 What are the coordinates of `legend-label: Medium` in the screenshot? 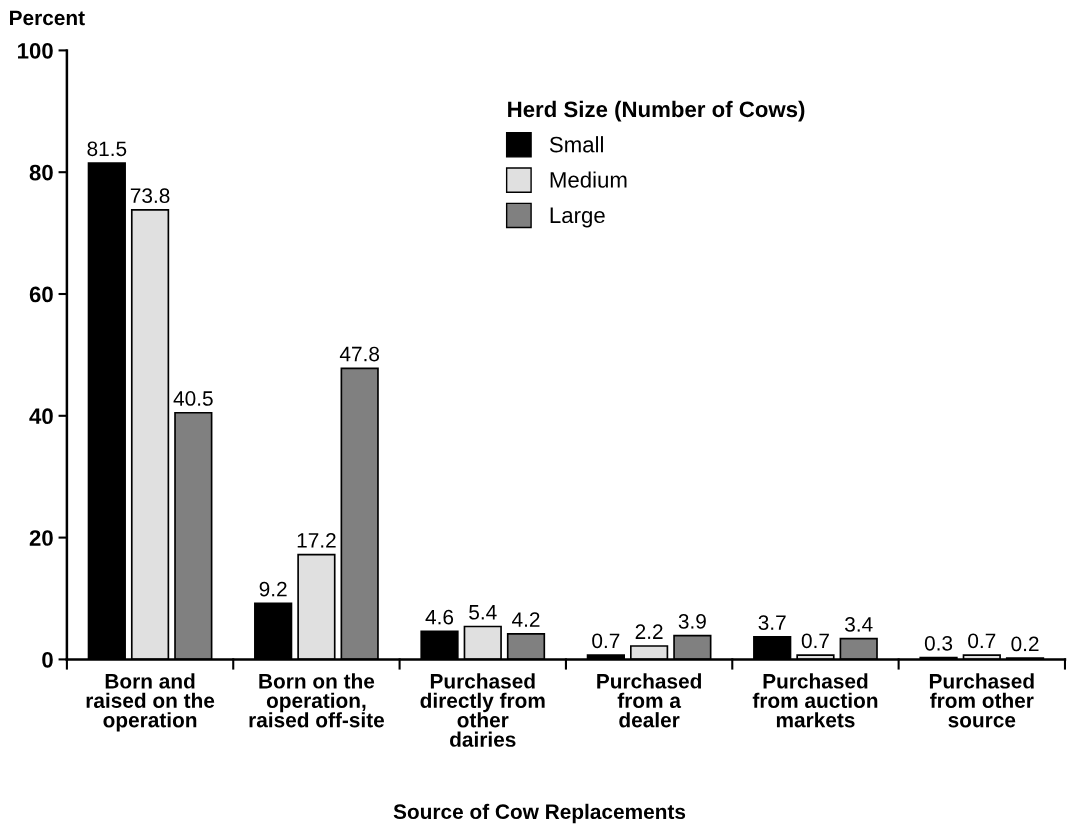 It's located at (588, 179).